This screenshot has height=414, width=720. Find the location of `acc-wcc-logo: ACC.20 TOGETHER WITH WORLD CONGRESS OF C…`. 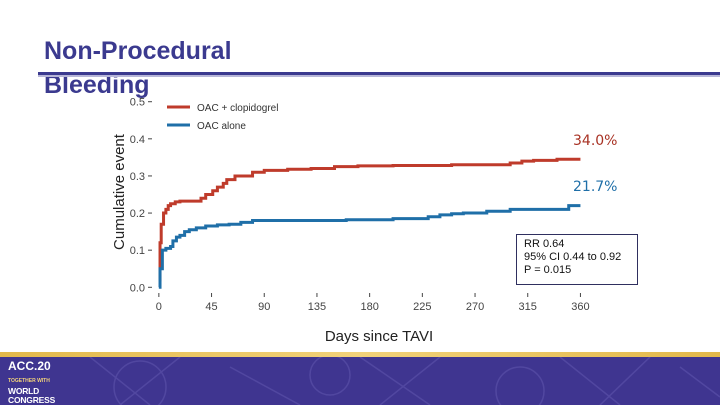

acc-wcc-logo: ACC.20 TOGETHER WITH WORLD CONGRESS OF C… is located at coordinates (43, 386).